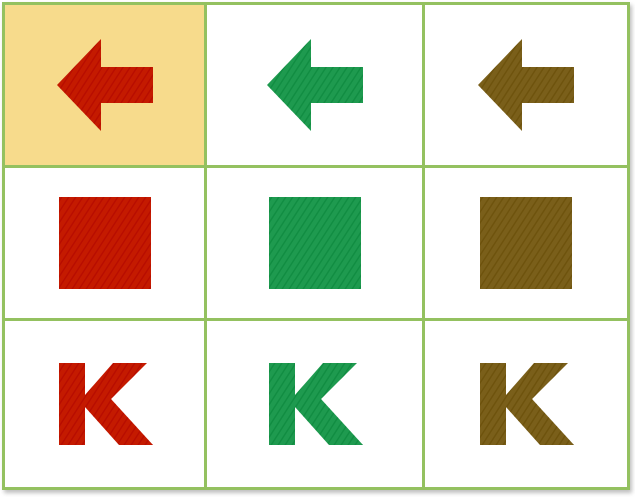 Image resolution: width=635 pixels, height=497 pixels. I want to click on cell-r0-c2, so click(526, 86).